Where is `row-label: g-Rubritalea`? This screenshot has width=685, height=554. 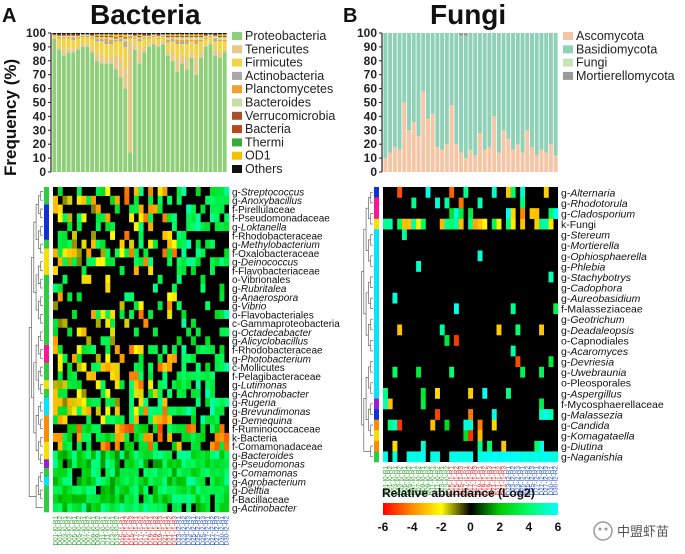
row-label: g-Rubritalea is located at coordinates (259, 289).